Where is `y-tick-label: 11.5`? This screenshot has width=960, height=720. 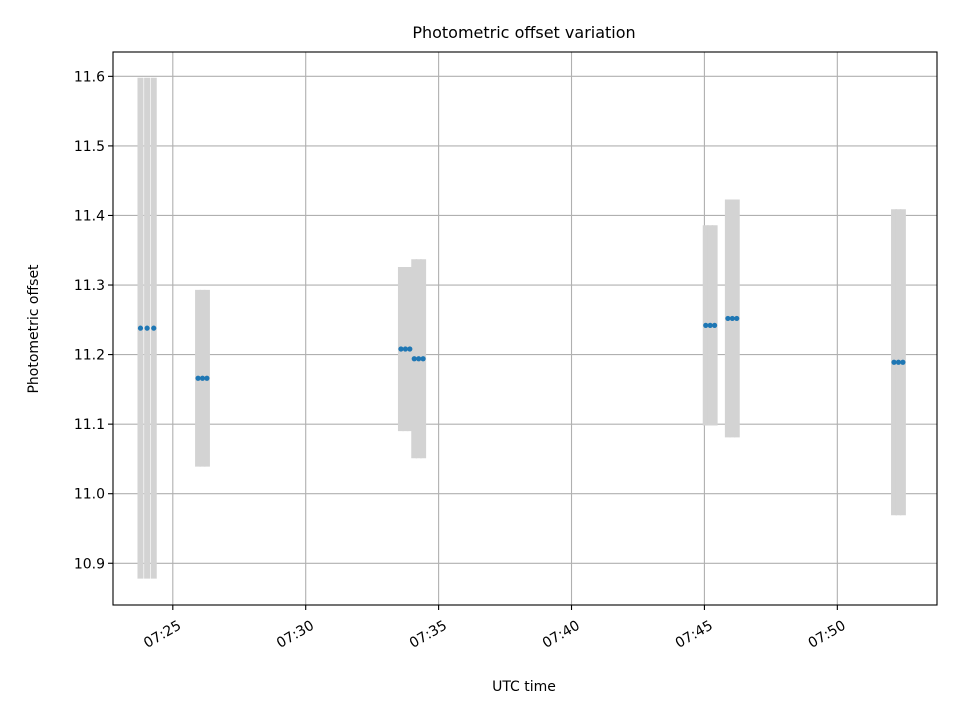 y-tick-label: 11.5 is located at coordinates (89, 147).